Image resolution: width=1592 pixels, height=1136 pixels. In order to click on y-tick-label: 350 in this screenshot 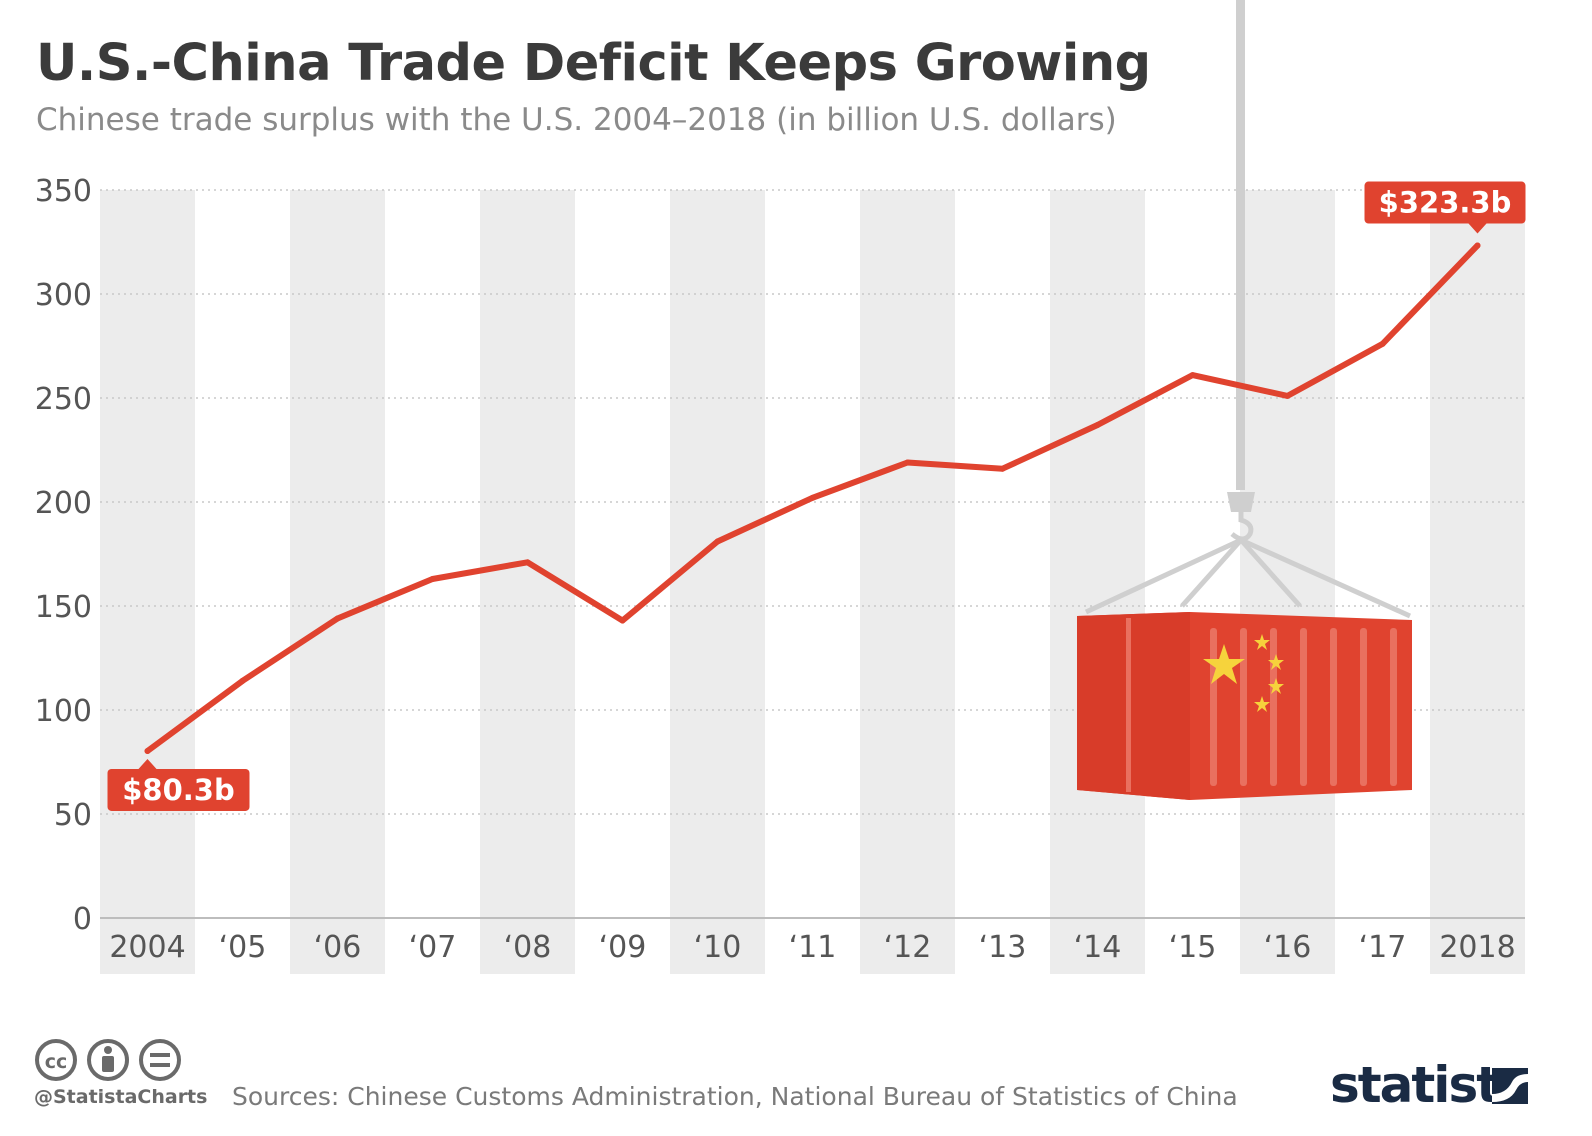, I will do `click(63, 191)`.